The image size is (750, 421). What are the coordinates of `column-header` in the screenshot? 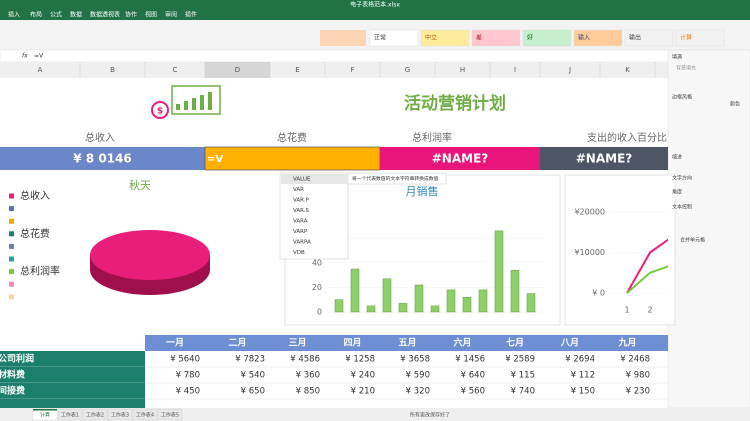 It's located at (334, 70).